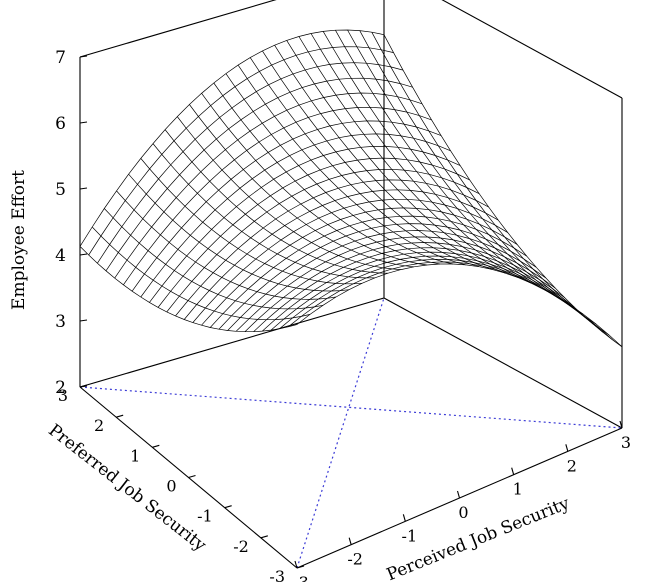 The image size is (650, 582). What do you see at coordinates (127, 487) in the screenshot?
I see `y-axis-label: Preferred Job Security` at bounding box center [127, 487].